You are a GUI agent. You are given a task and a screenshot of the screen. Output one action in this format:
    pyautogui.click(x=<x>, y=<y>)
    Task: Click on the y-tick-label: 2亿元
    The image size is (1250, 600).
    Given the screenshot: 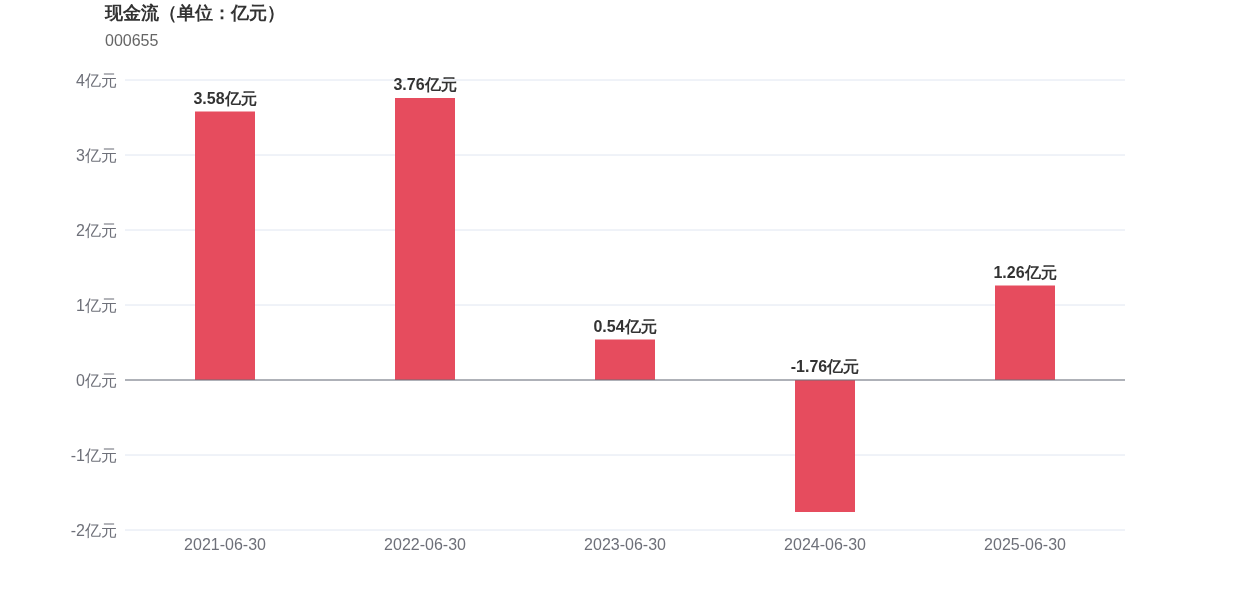 What is the action you would take?
    pyautogui.click(x=96, y=230)
    